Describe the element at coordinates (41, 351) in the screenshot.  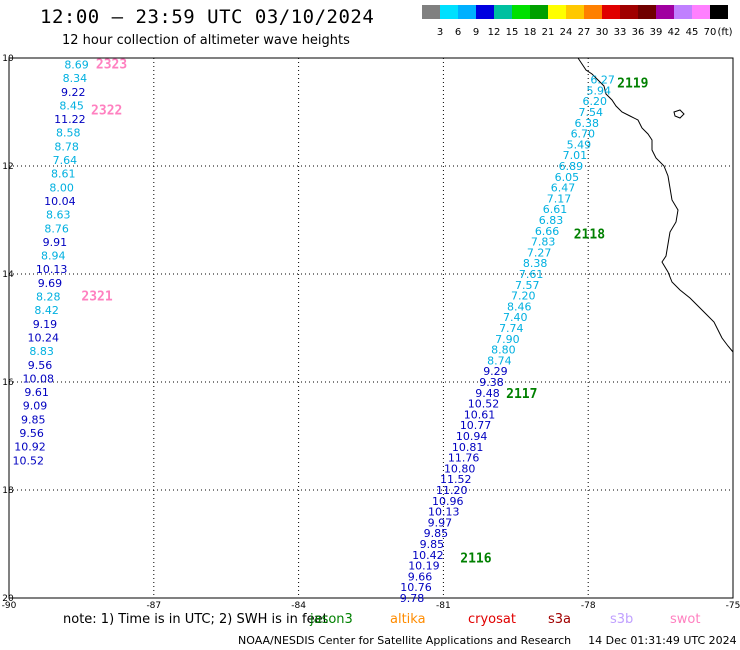
I see `swh-measurement: 8.83` at that location.